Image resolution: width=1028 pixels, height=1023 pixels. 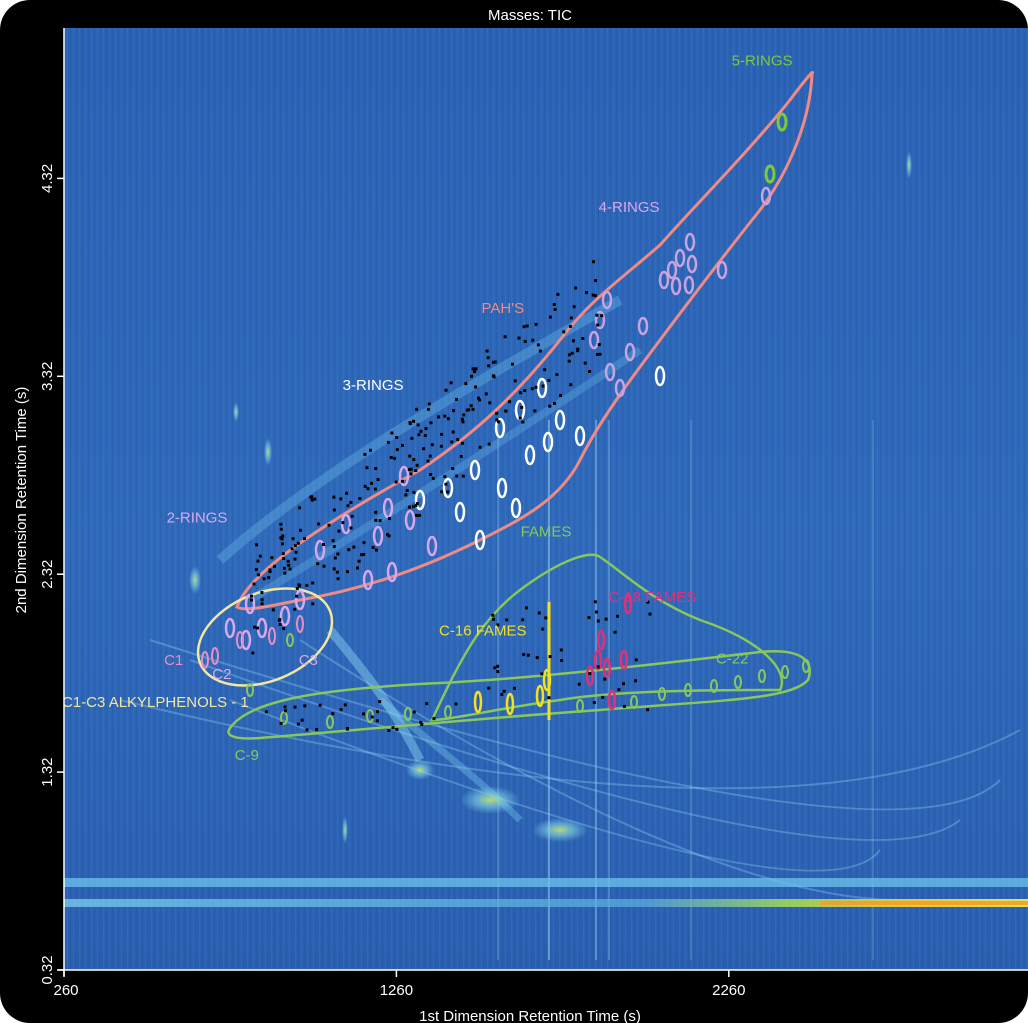 I want to click on region-label: C1-C3 ALKYLPHENOLS - 1, so click(x=155, y=702).